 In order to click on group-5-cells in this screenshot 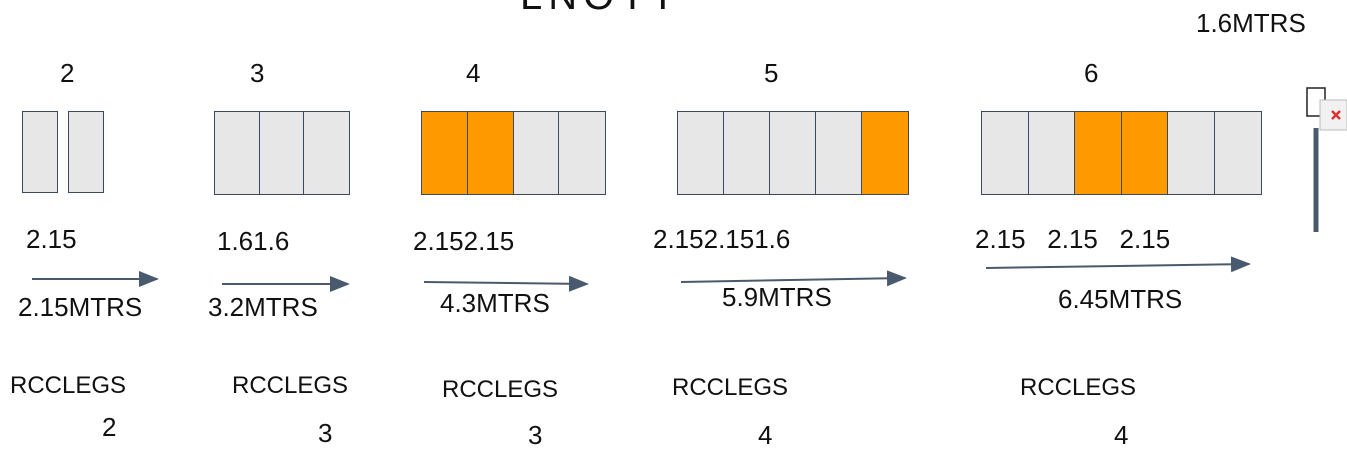, I will do `click(1121, 153)`.